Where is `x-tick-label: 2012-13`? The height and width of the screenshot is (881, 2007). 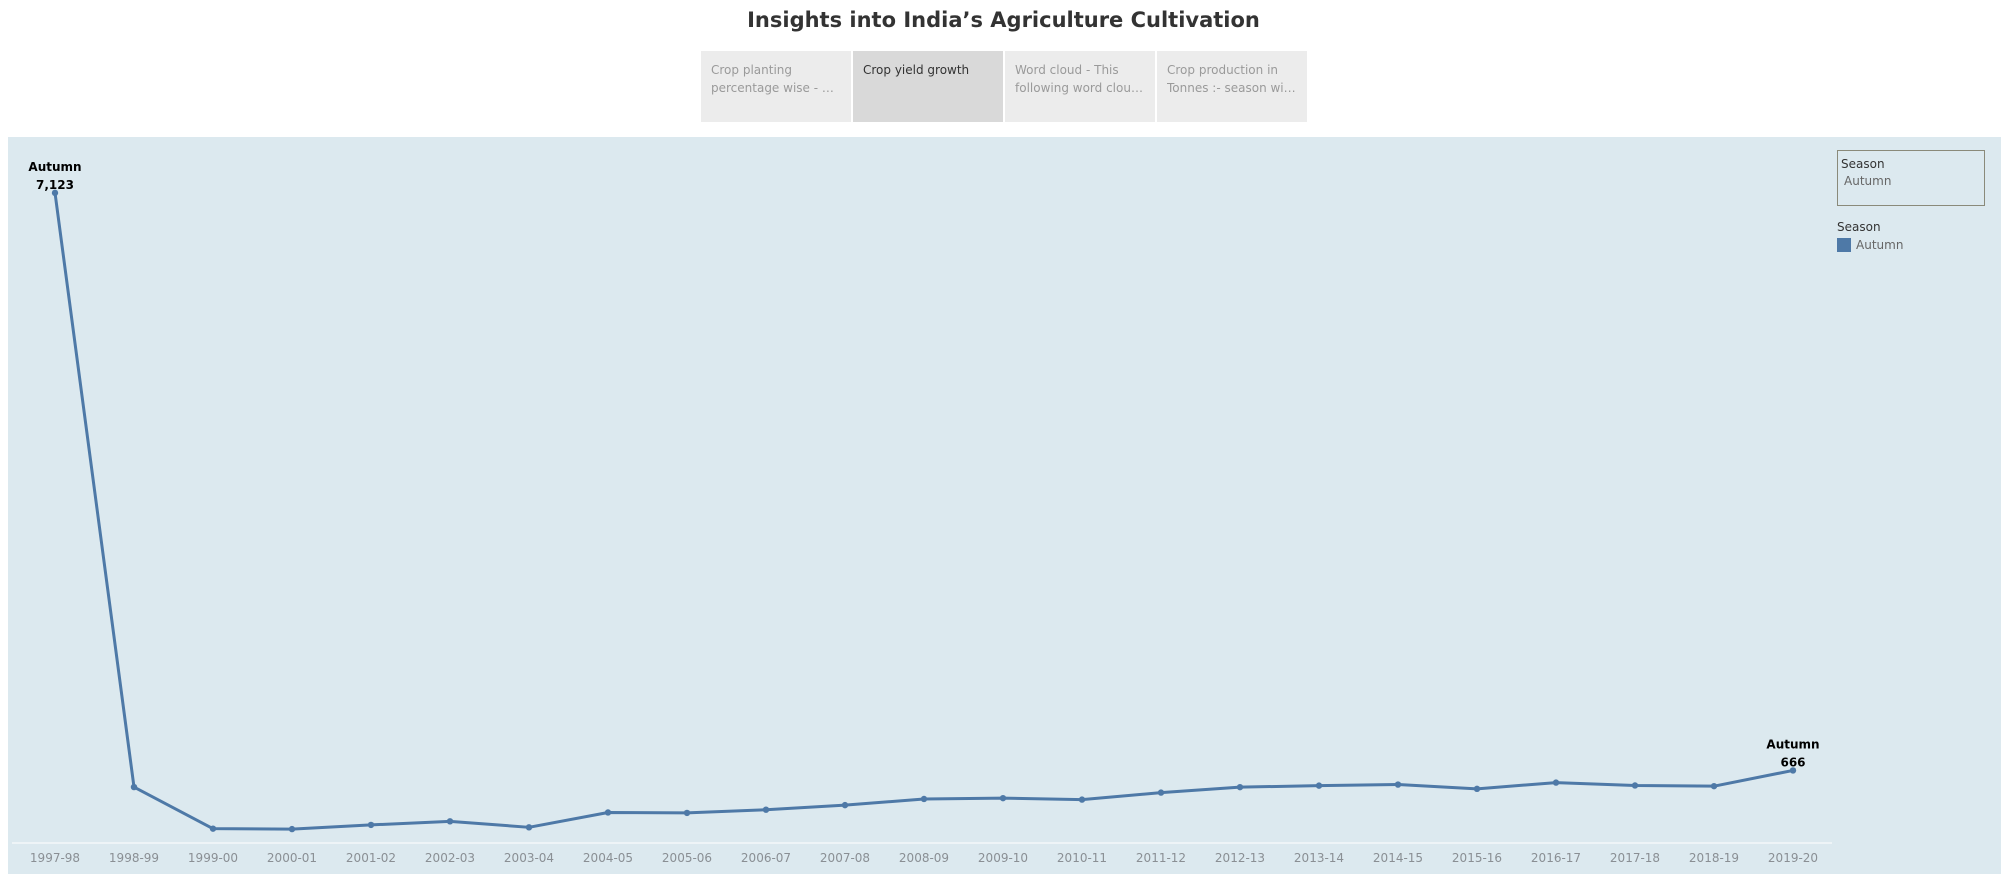
x-tick-label: 2012-13 is located at coordinates (1240, 858).